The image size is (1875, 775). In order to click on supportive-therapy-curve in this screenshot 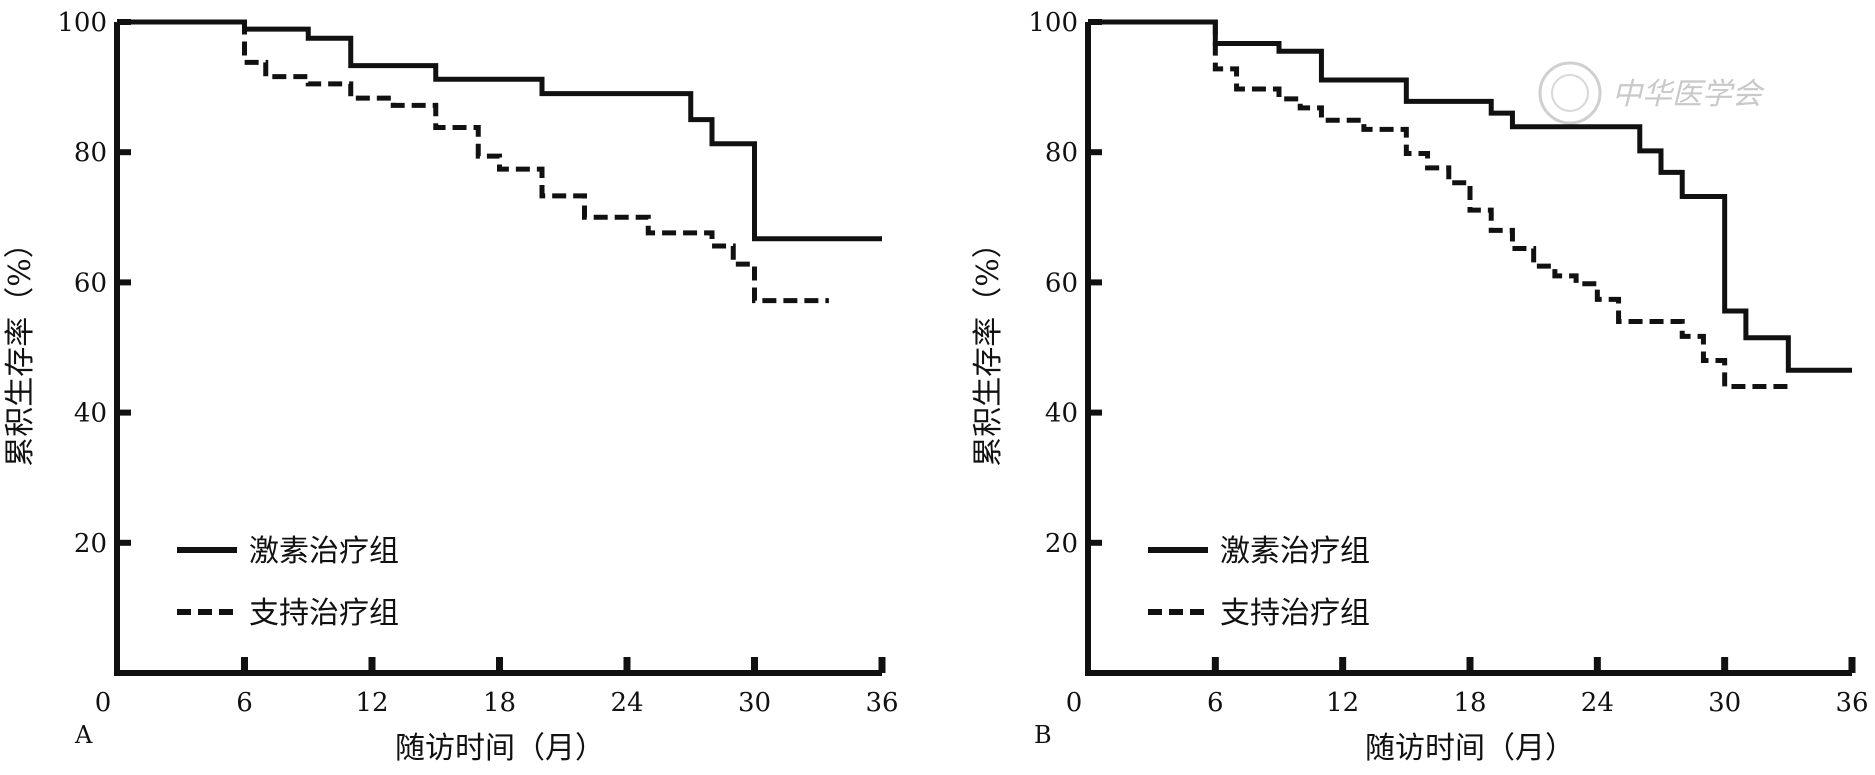, I will do `click(473, 161)`.